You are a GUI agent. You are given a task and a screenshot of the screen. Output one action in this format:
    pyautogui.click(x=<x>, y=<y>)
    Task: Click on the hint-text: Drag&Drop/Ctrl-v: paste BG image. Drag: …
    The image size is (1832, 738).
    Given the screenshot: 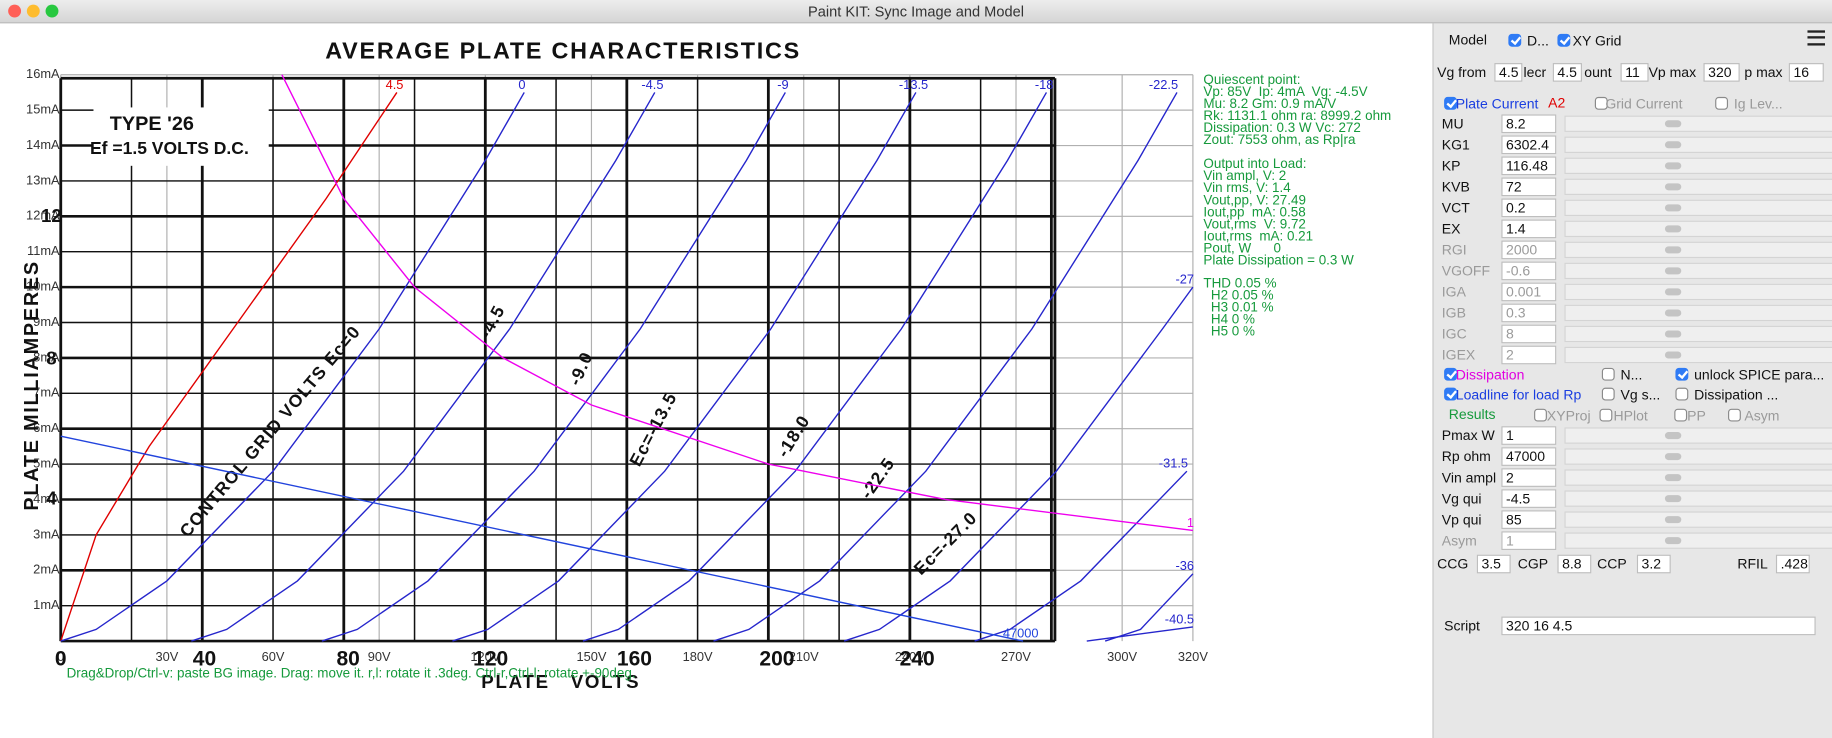 What is the action you would take?
    pyautogui.click(x=351, y=672)
    